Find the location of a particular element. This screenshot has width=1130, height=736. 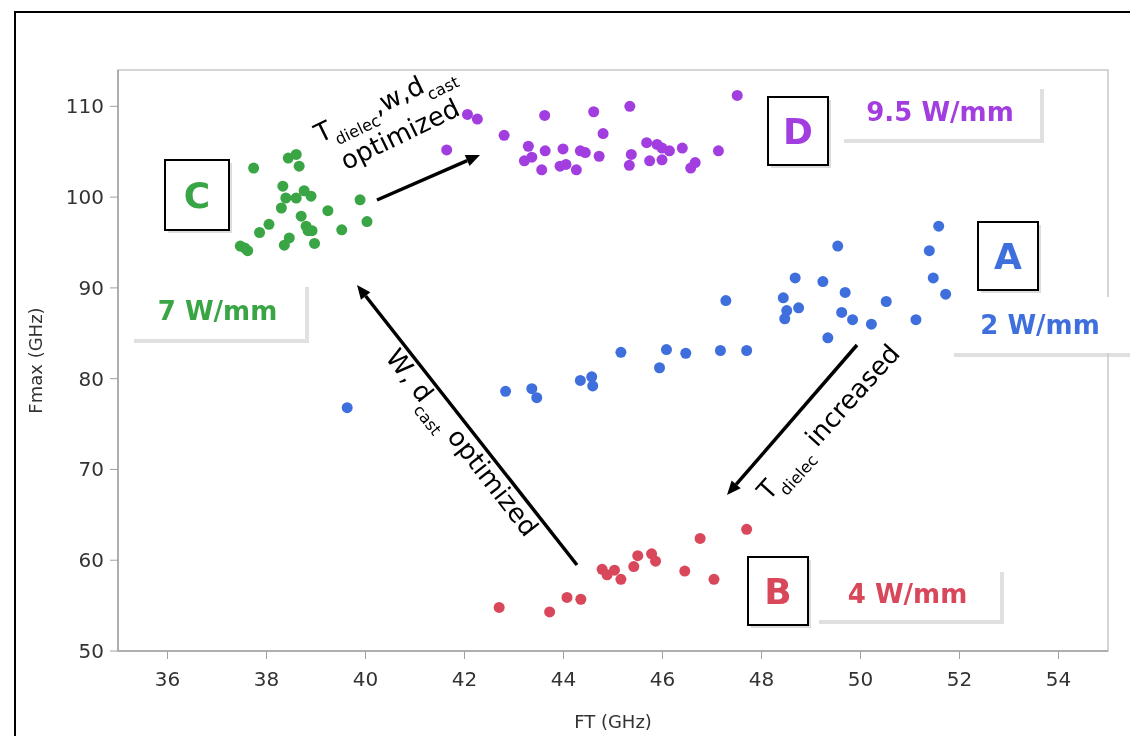

x-tick-label: 50 is located at coordinates (860, 679).